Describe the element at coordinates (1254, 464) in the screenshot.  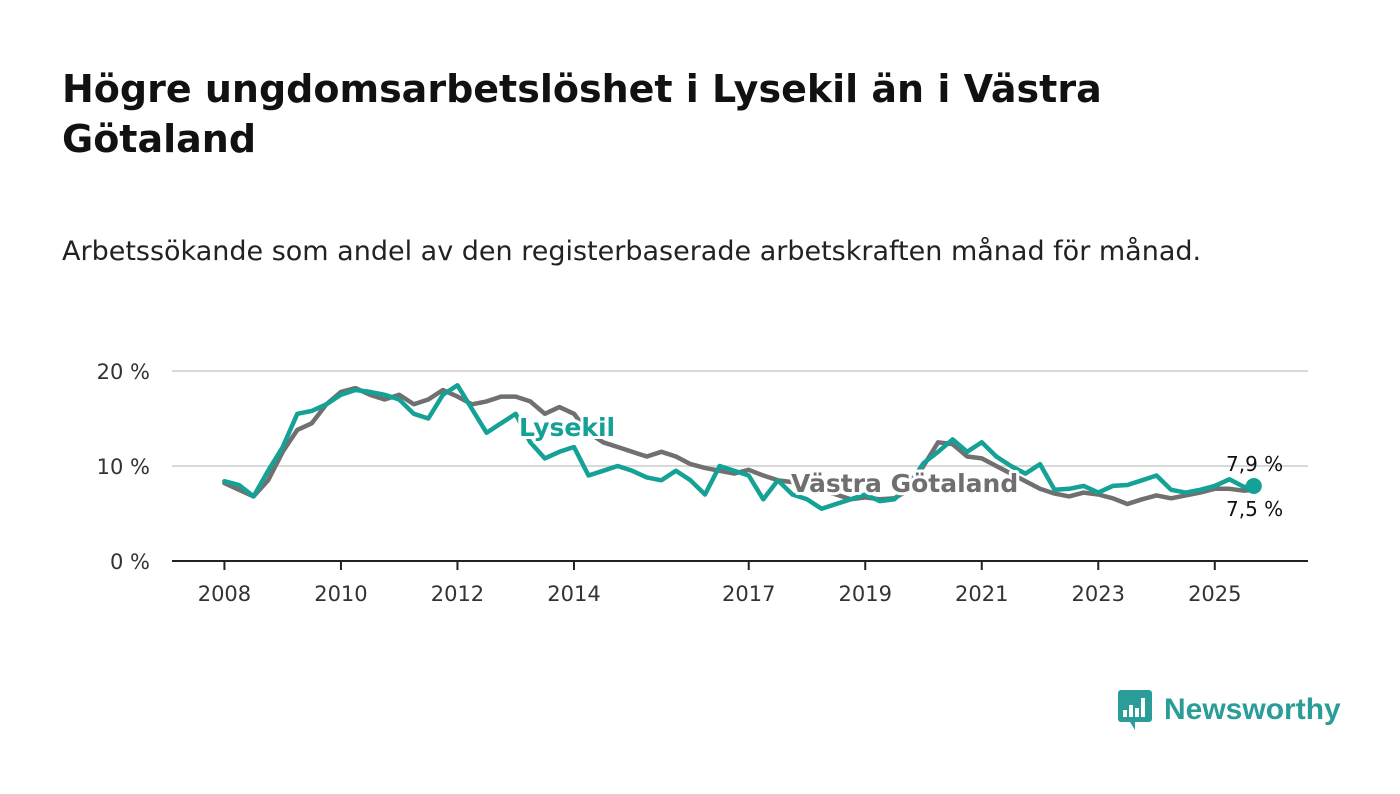
I see `end-value-label-lysekil: 7,9 %` at that location.